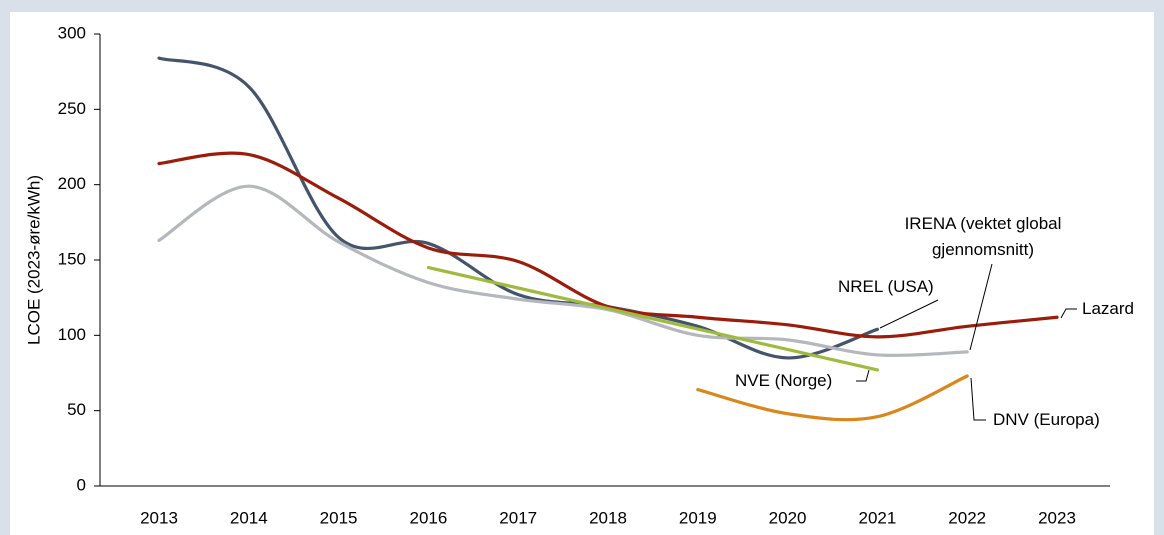 This screenshot has width=1164, height=535. Describe the element at coordinates (698, 517) in the screenshot. I see `x-tick-label: 2019` at that location.